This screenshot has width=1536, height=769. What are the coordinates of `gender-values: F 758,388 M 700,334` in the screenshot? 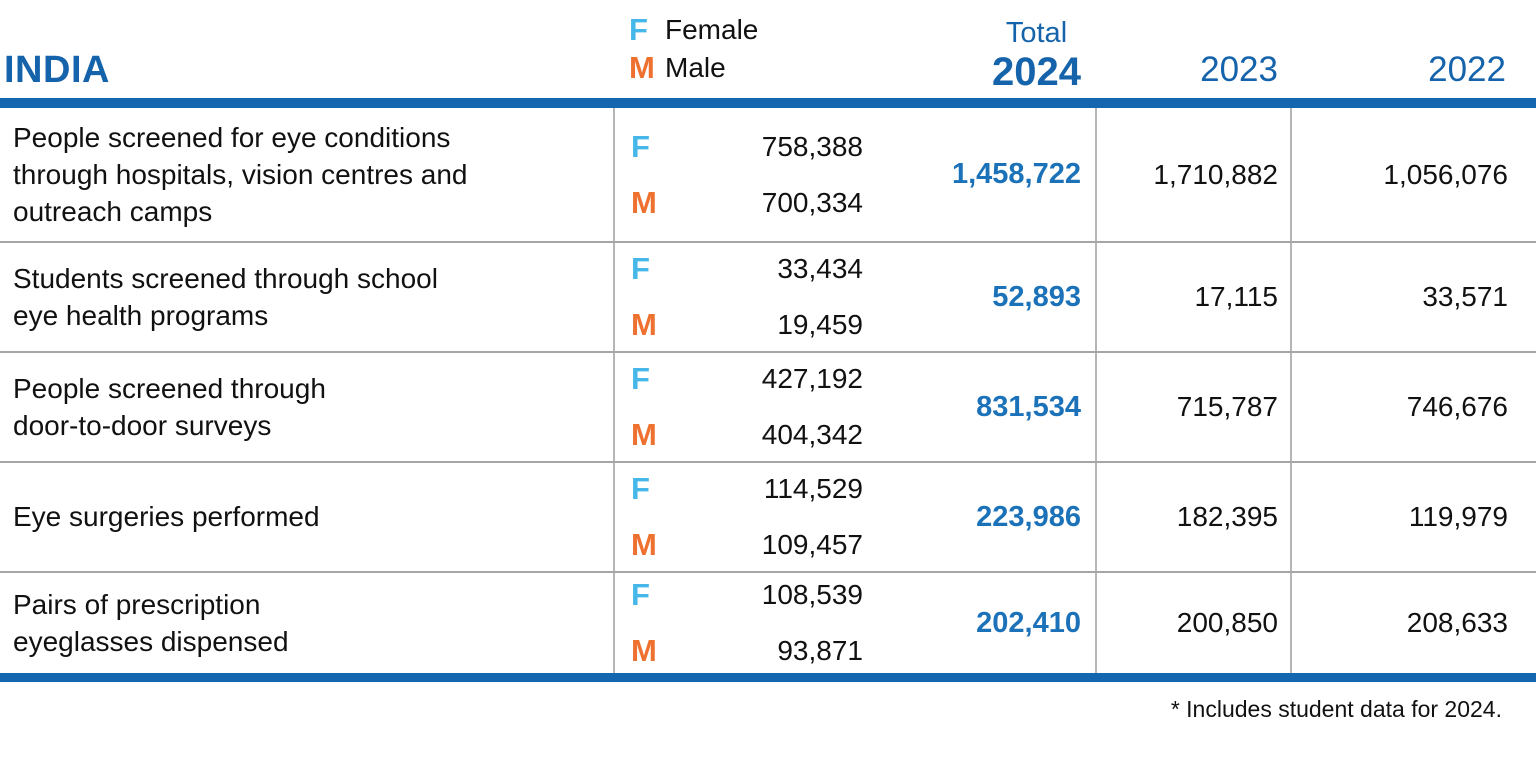 It's located at (739, 175).